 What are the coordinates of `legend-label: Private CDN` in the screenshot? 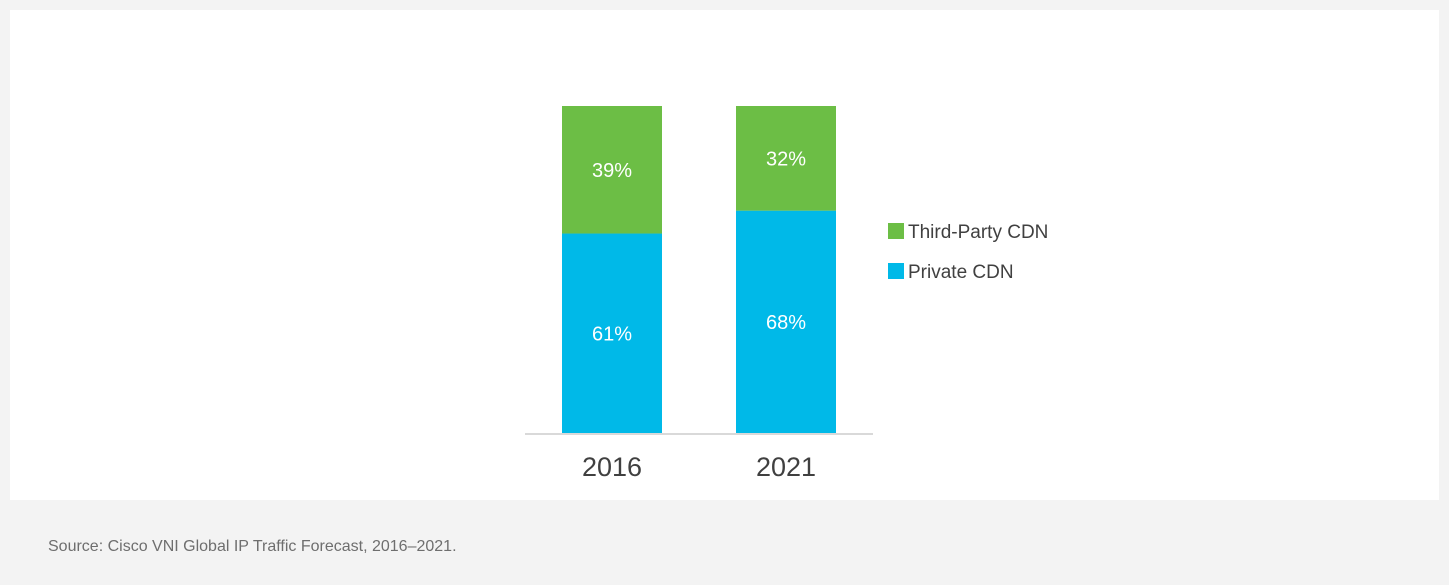 It's located at (961, 272).